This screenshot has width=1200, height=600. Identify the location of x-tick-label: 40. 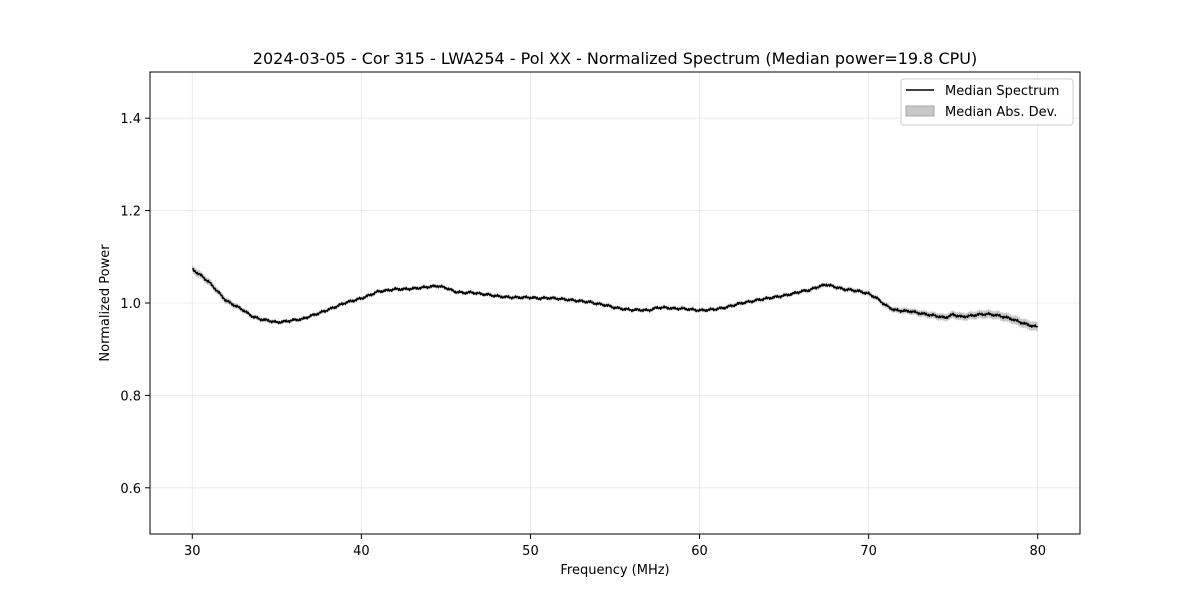
(361, 551).